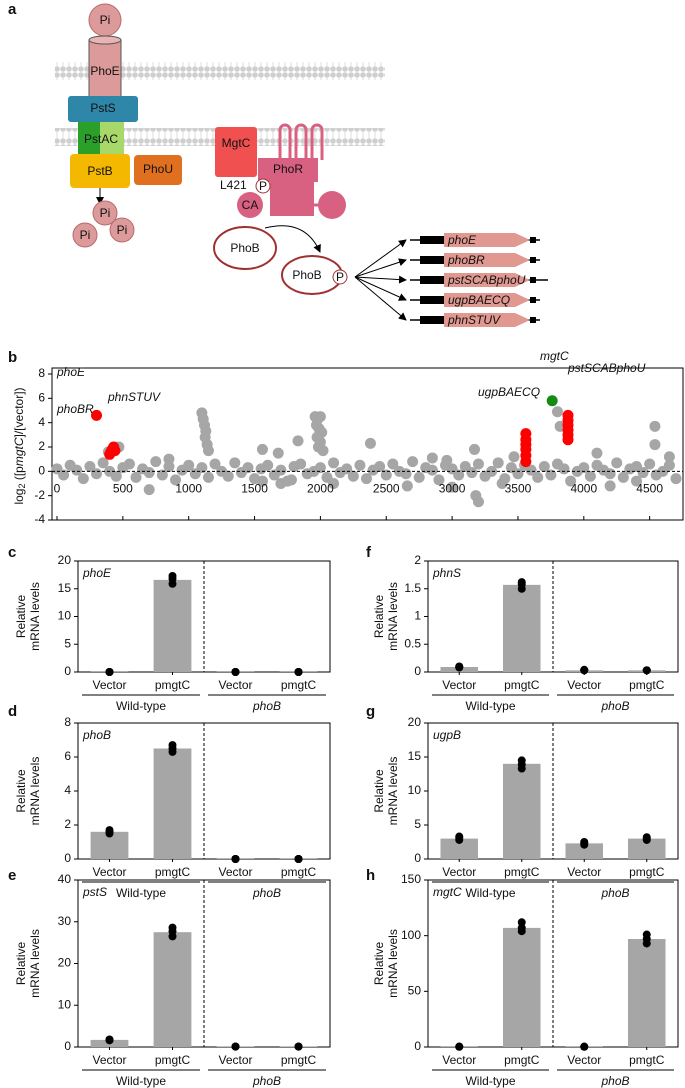  What do you see at coordinates (301, 141) in the screenshot?
I see `phor-tm` at bounding box center [301, 141].